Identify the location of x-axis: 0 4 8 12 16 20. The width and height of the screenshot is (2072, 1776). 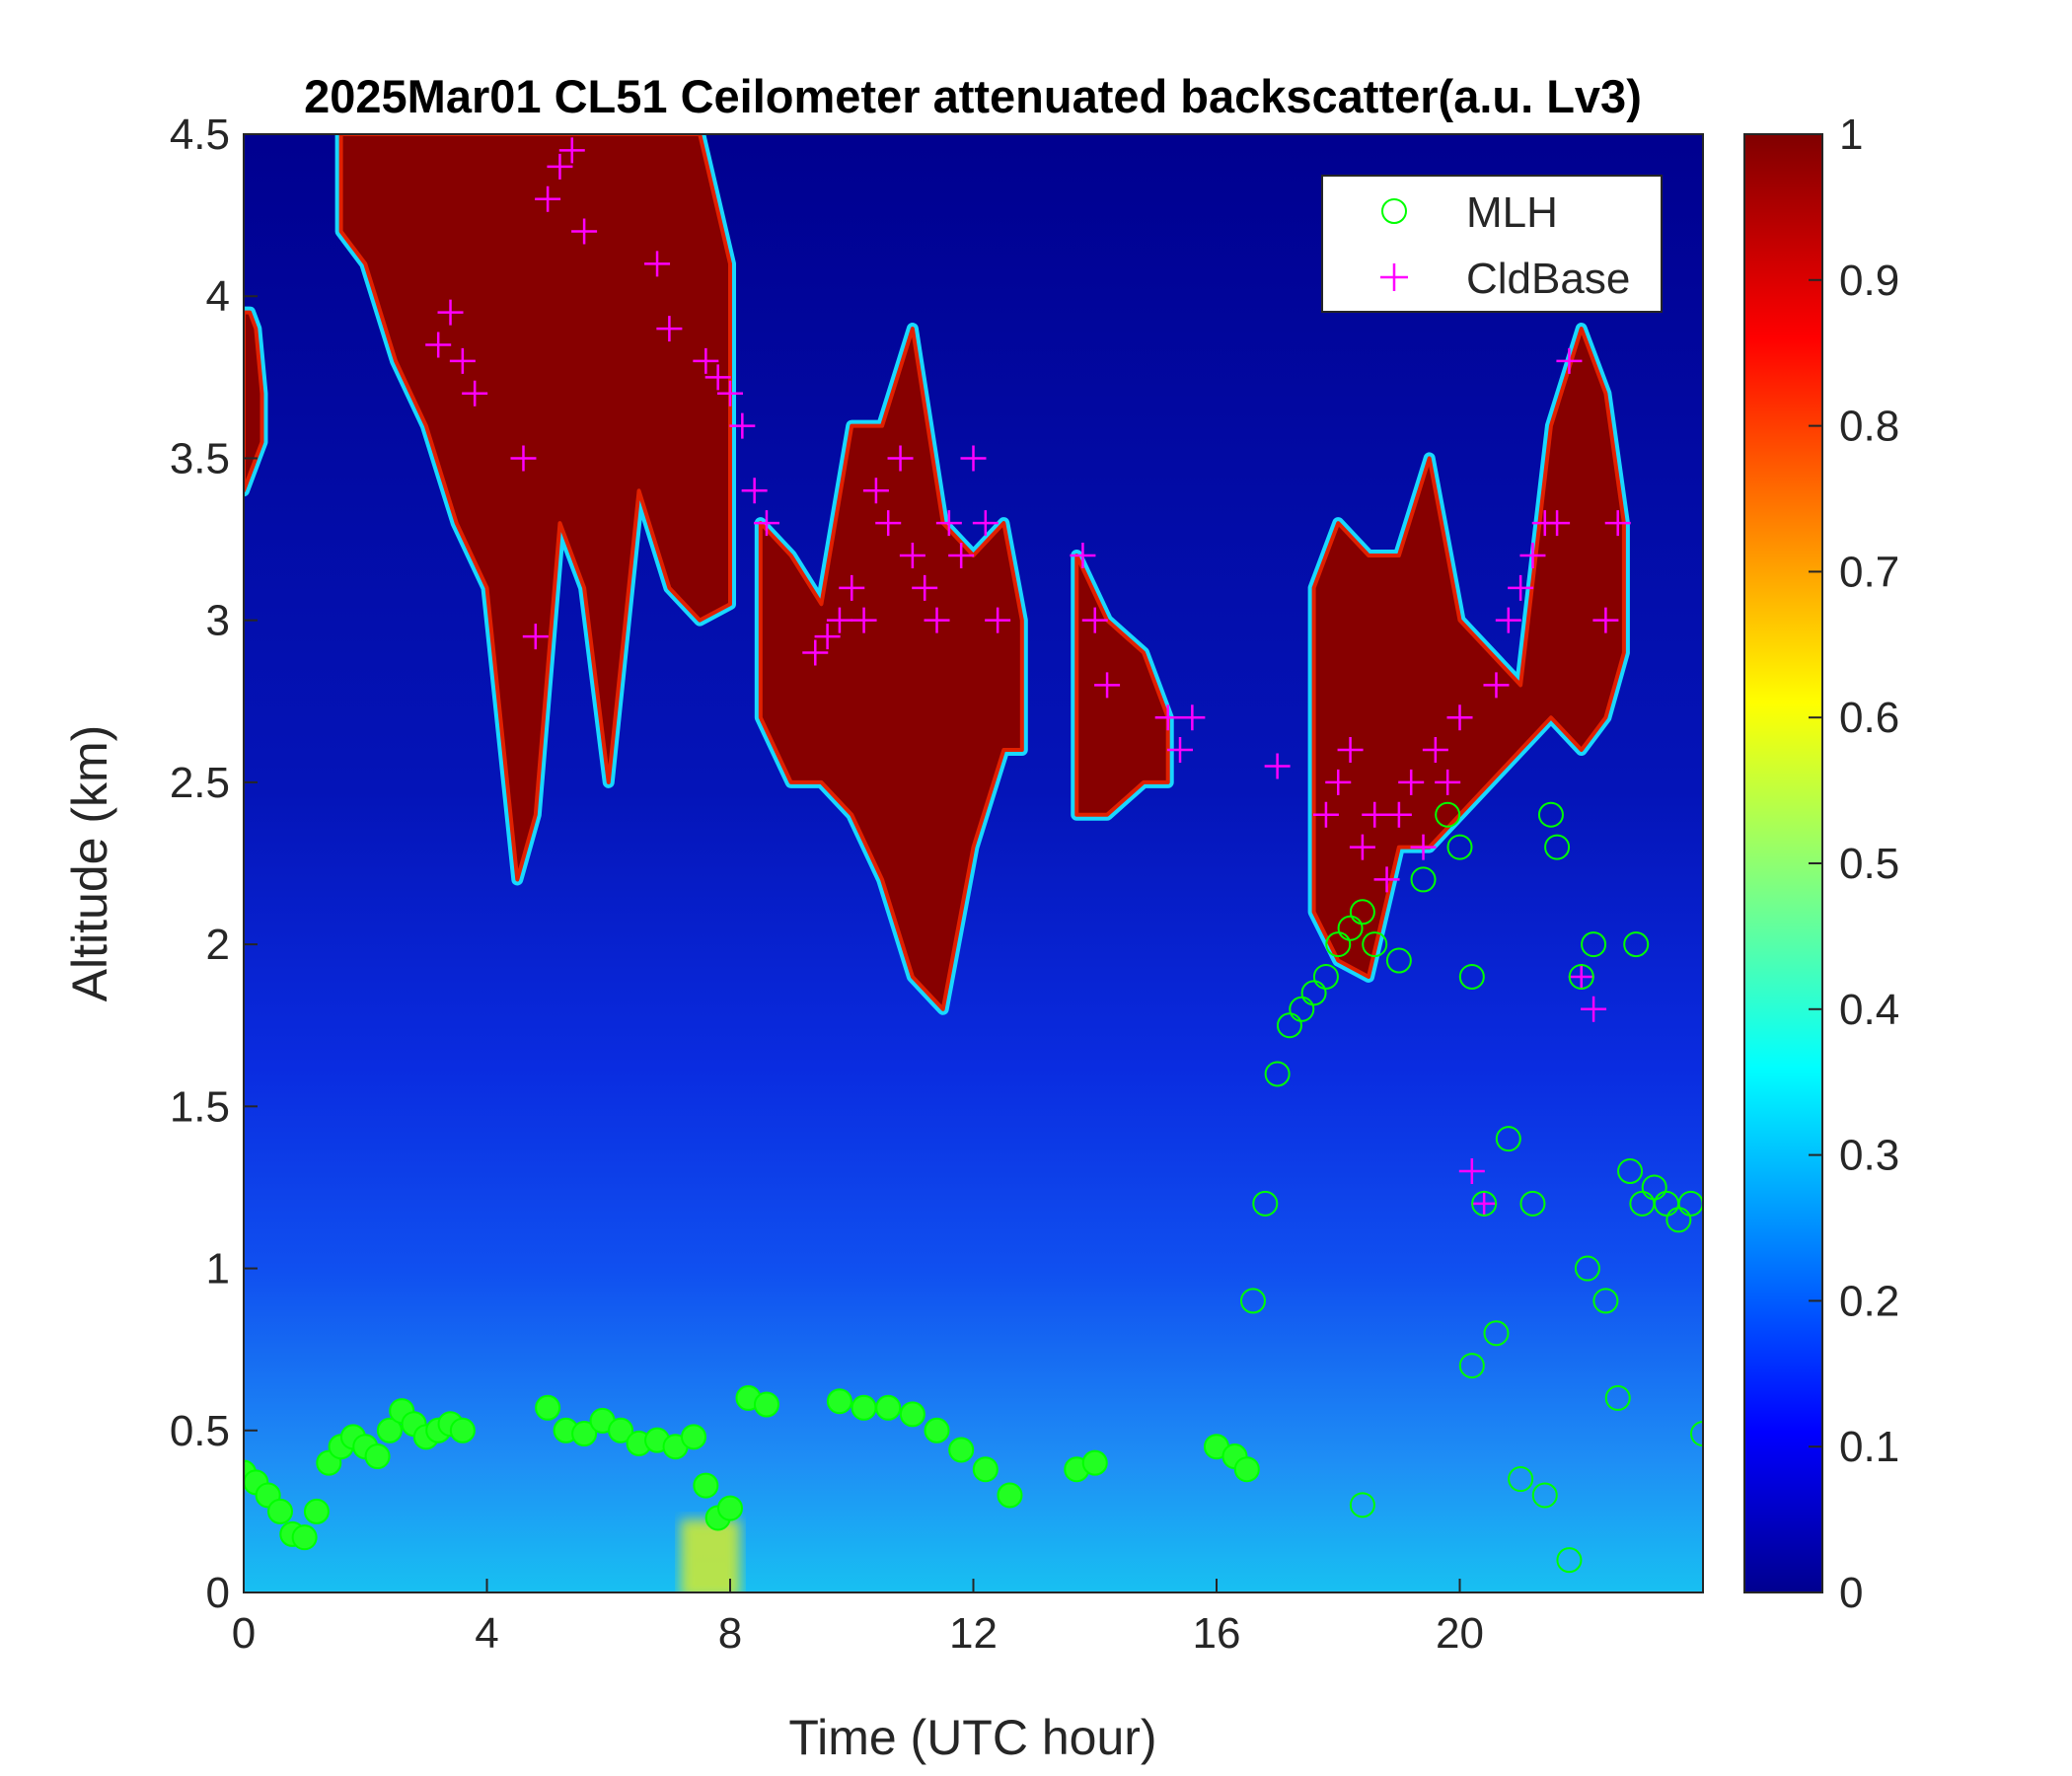
(858, 1618).